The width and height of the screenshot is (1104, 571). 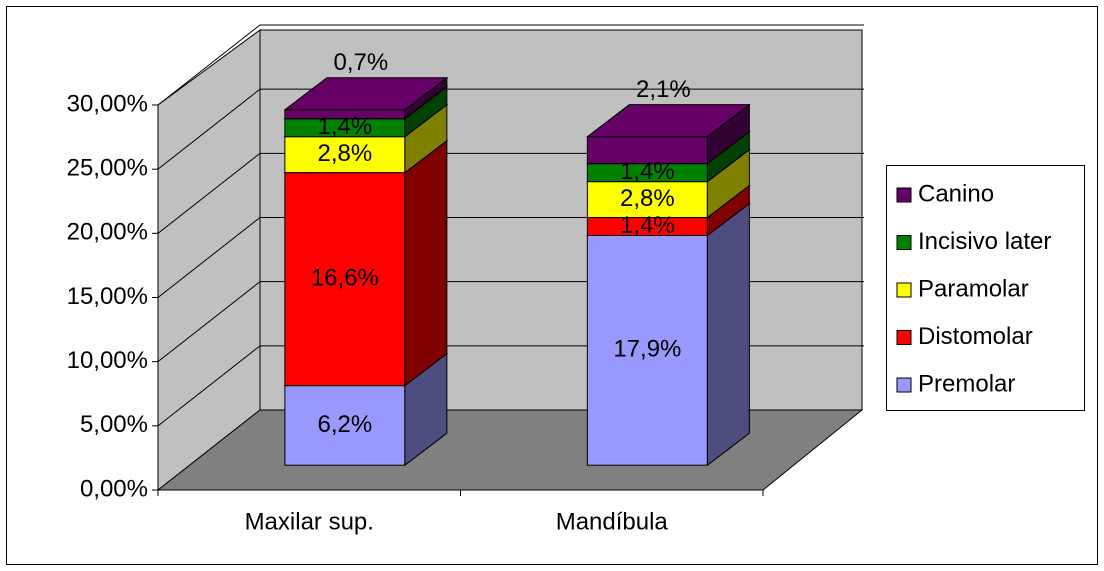 What do you see at coordinates (361, 62) in the screenshot?
I see `value-label: 0,7%` at bounding box center [361, 62].